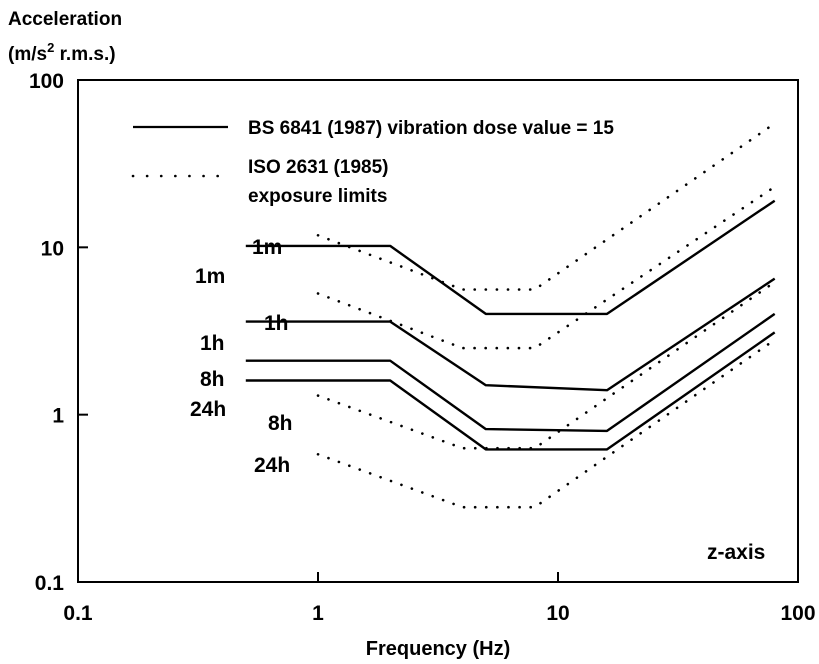  Describe the element at coordinates (318, 613) in the screenshot. I see `x-tick-label: 1` at that location.